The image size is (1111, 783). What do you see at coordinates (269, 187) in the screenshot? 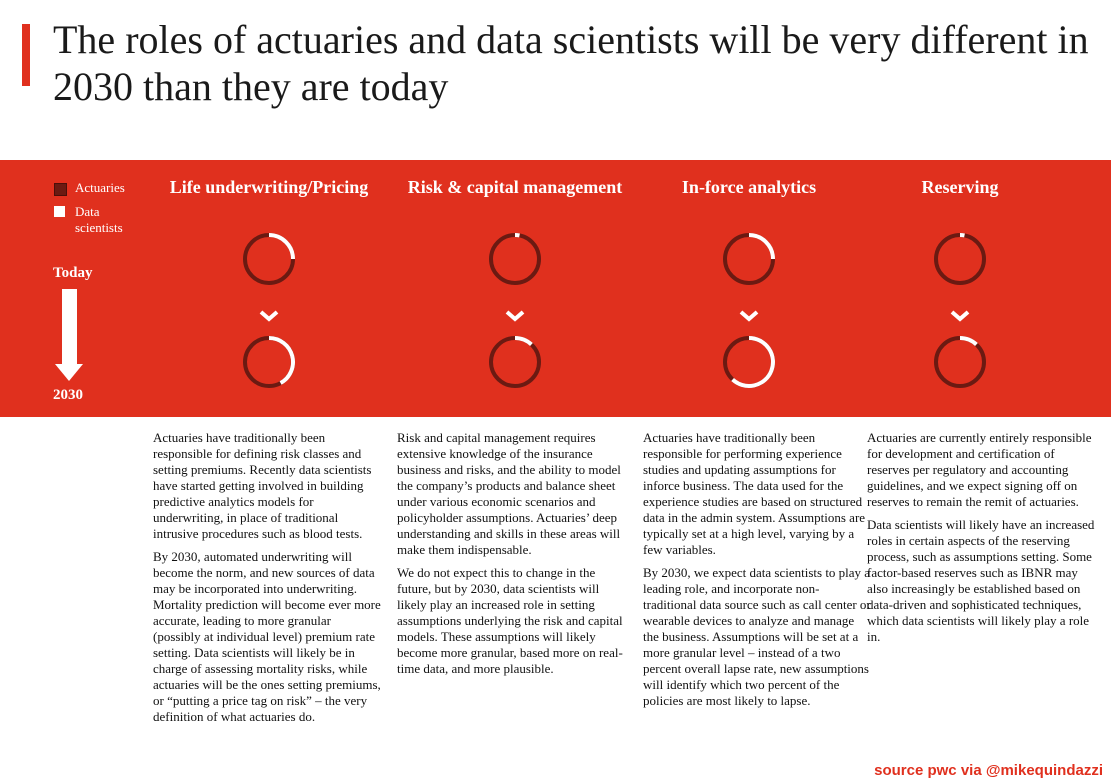
I see `column-title-life-underwriting: Life underwriting/Pricing` at bounding box center [269, 187].